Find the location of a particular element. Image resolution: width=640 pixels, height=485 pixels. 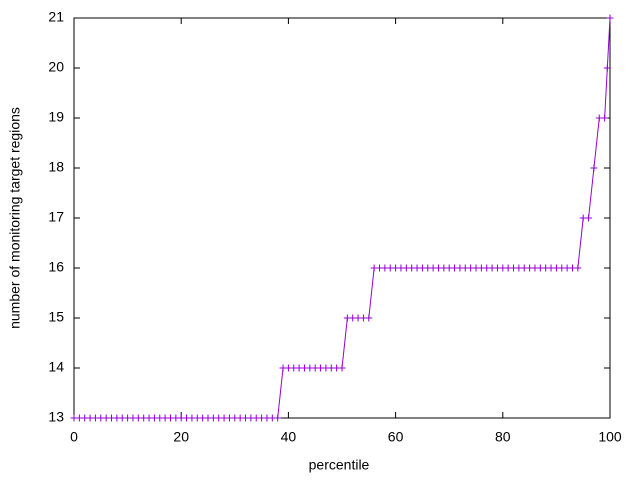

x-tick-label: 60 is located at coordinates (396, 437).